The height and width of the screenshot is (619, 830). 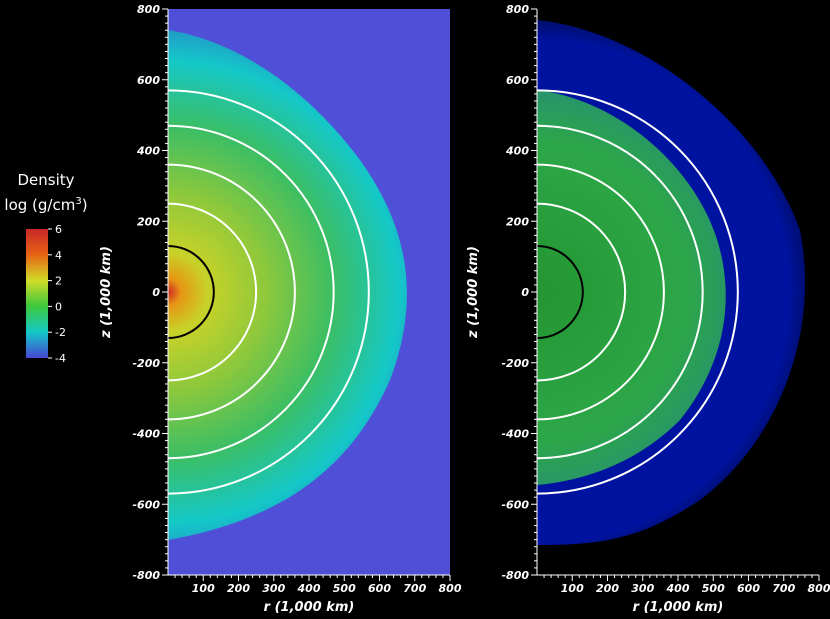 I want to click on right-x-tick-label: 300, so click(x=642, y=588).